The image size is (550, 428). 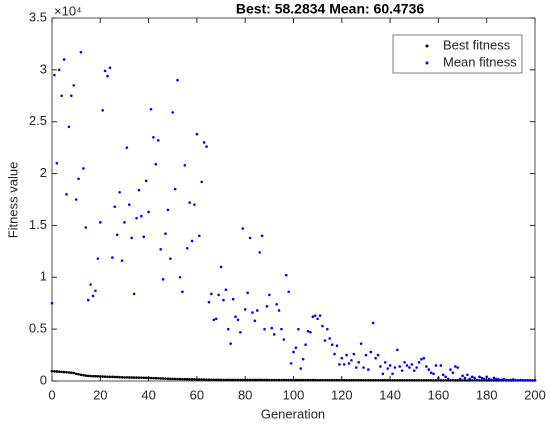 I want to click on x-tick-label: 180, so click(x=487, y=394).